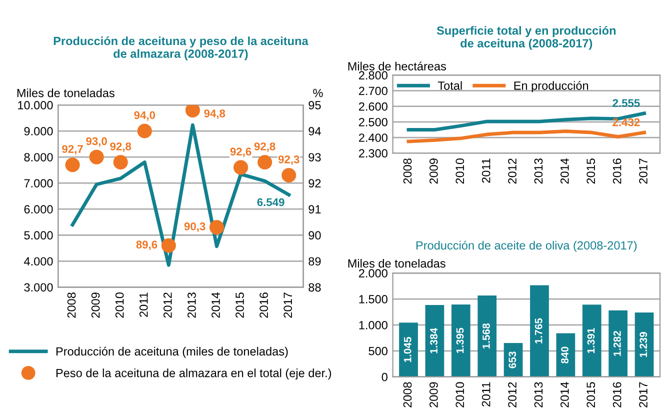  What do you see at coordinates (215, 114) in the screenshot?
I see `data-label: 94,8` at bounding box center [215, 114].